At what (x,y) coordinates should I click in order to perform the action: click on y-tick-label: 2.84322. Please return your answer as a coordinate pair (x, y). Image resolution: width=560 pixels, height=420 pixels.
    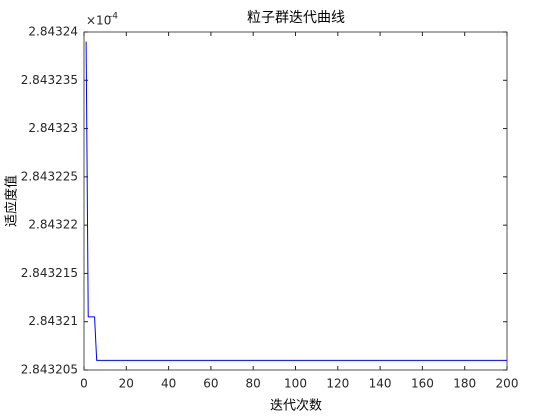
    Looking at the image, I should click on (53, 225).